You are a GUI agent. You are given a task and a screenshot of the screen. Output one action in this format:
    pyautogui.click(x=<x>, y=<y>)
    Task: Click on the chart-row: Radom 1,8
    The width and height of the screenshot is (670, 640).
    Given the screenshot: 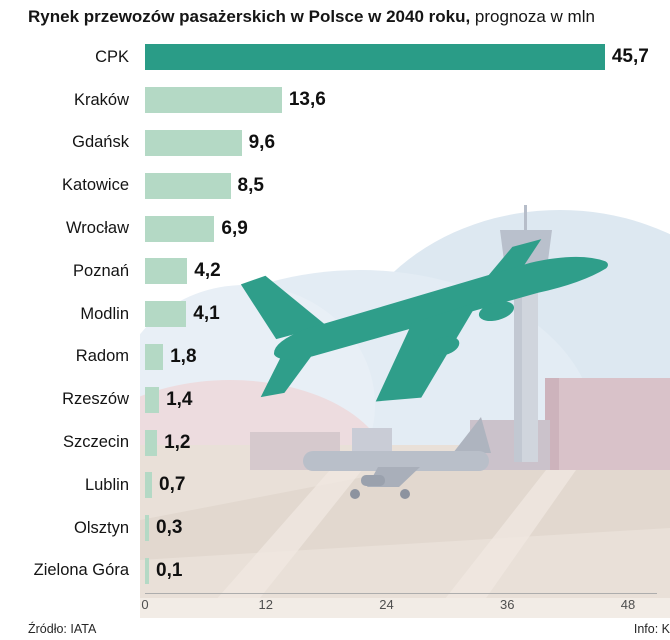 What is the action you would take?
    pyautogui.click(x=335, y=357)
    